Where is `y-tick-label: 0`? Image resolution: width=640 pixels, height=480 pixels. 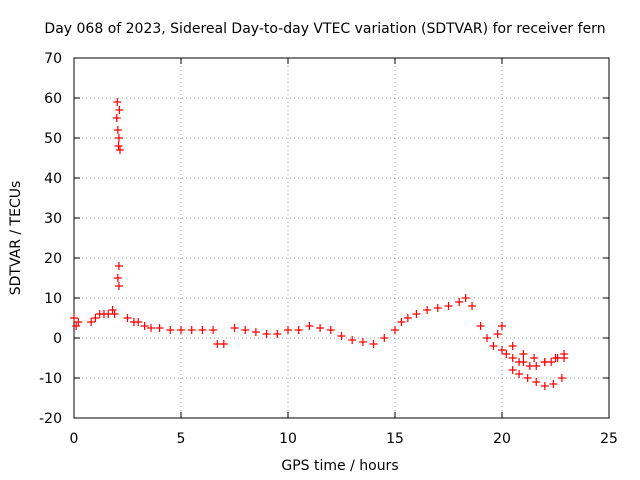
y-tick-label: 0 is located at coordinates (57, 339).